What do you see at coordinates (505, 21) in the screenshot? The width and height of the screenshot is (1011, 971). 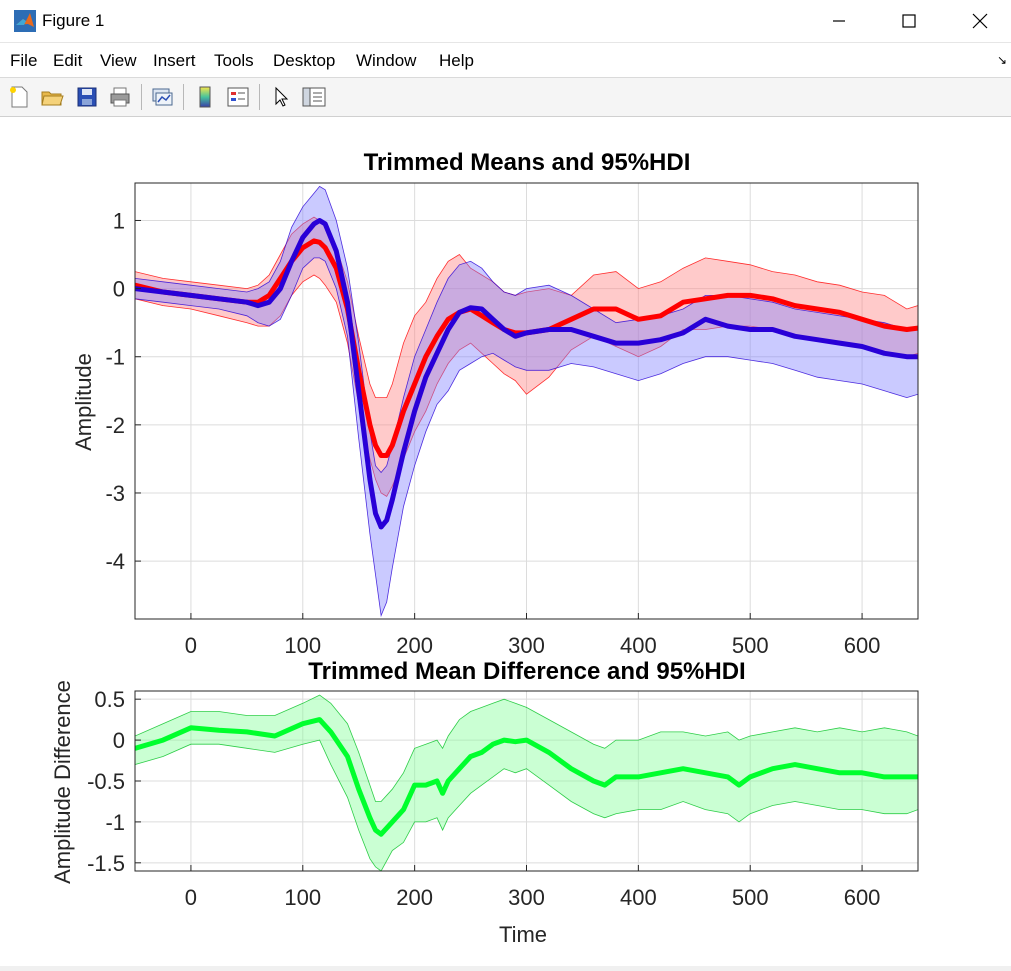 I see `title-bar: Figure 1` at bounding box center [505, 21].